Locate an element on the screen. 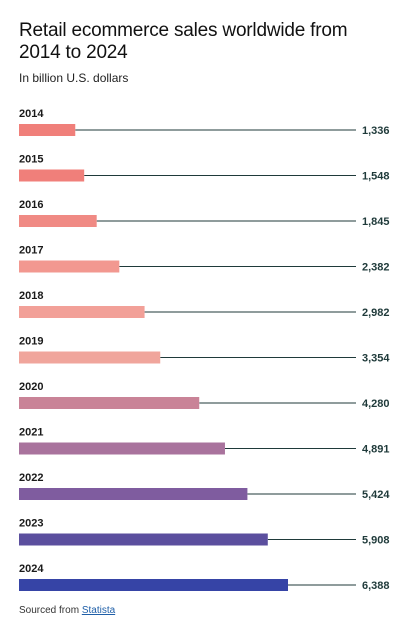 The image size is (410, 633). value-label-2024: 6,388 is located at coordinates (376, 586).